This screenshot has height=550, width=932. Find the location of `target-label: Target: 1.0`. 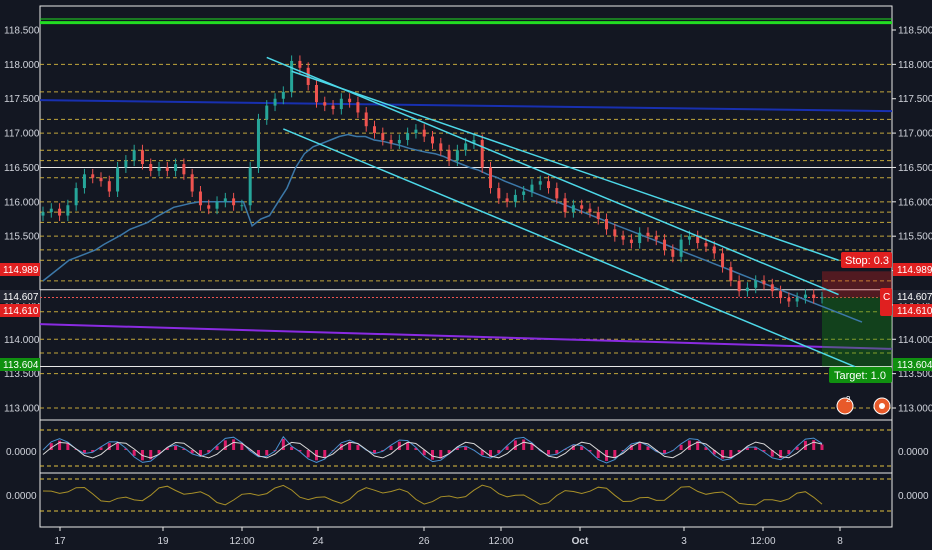

target-label: Target: 1.0 is located at coordinates (860, 375).